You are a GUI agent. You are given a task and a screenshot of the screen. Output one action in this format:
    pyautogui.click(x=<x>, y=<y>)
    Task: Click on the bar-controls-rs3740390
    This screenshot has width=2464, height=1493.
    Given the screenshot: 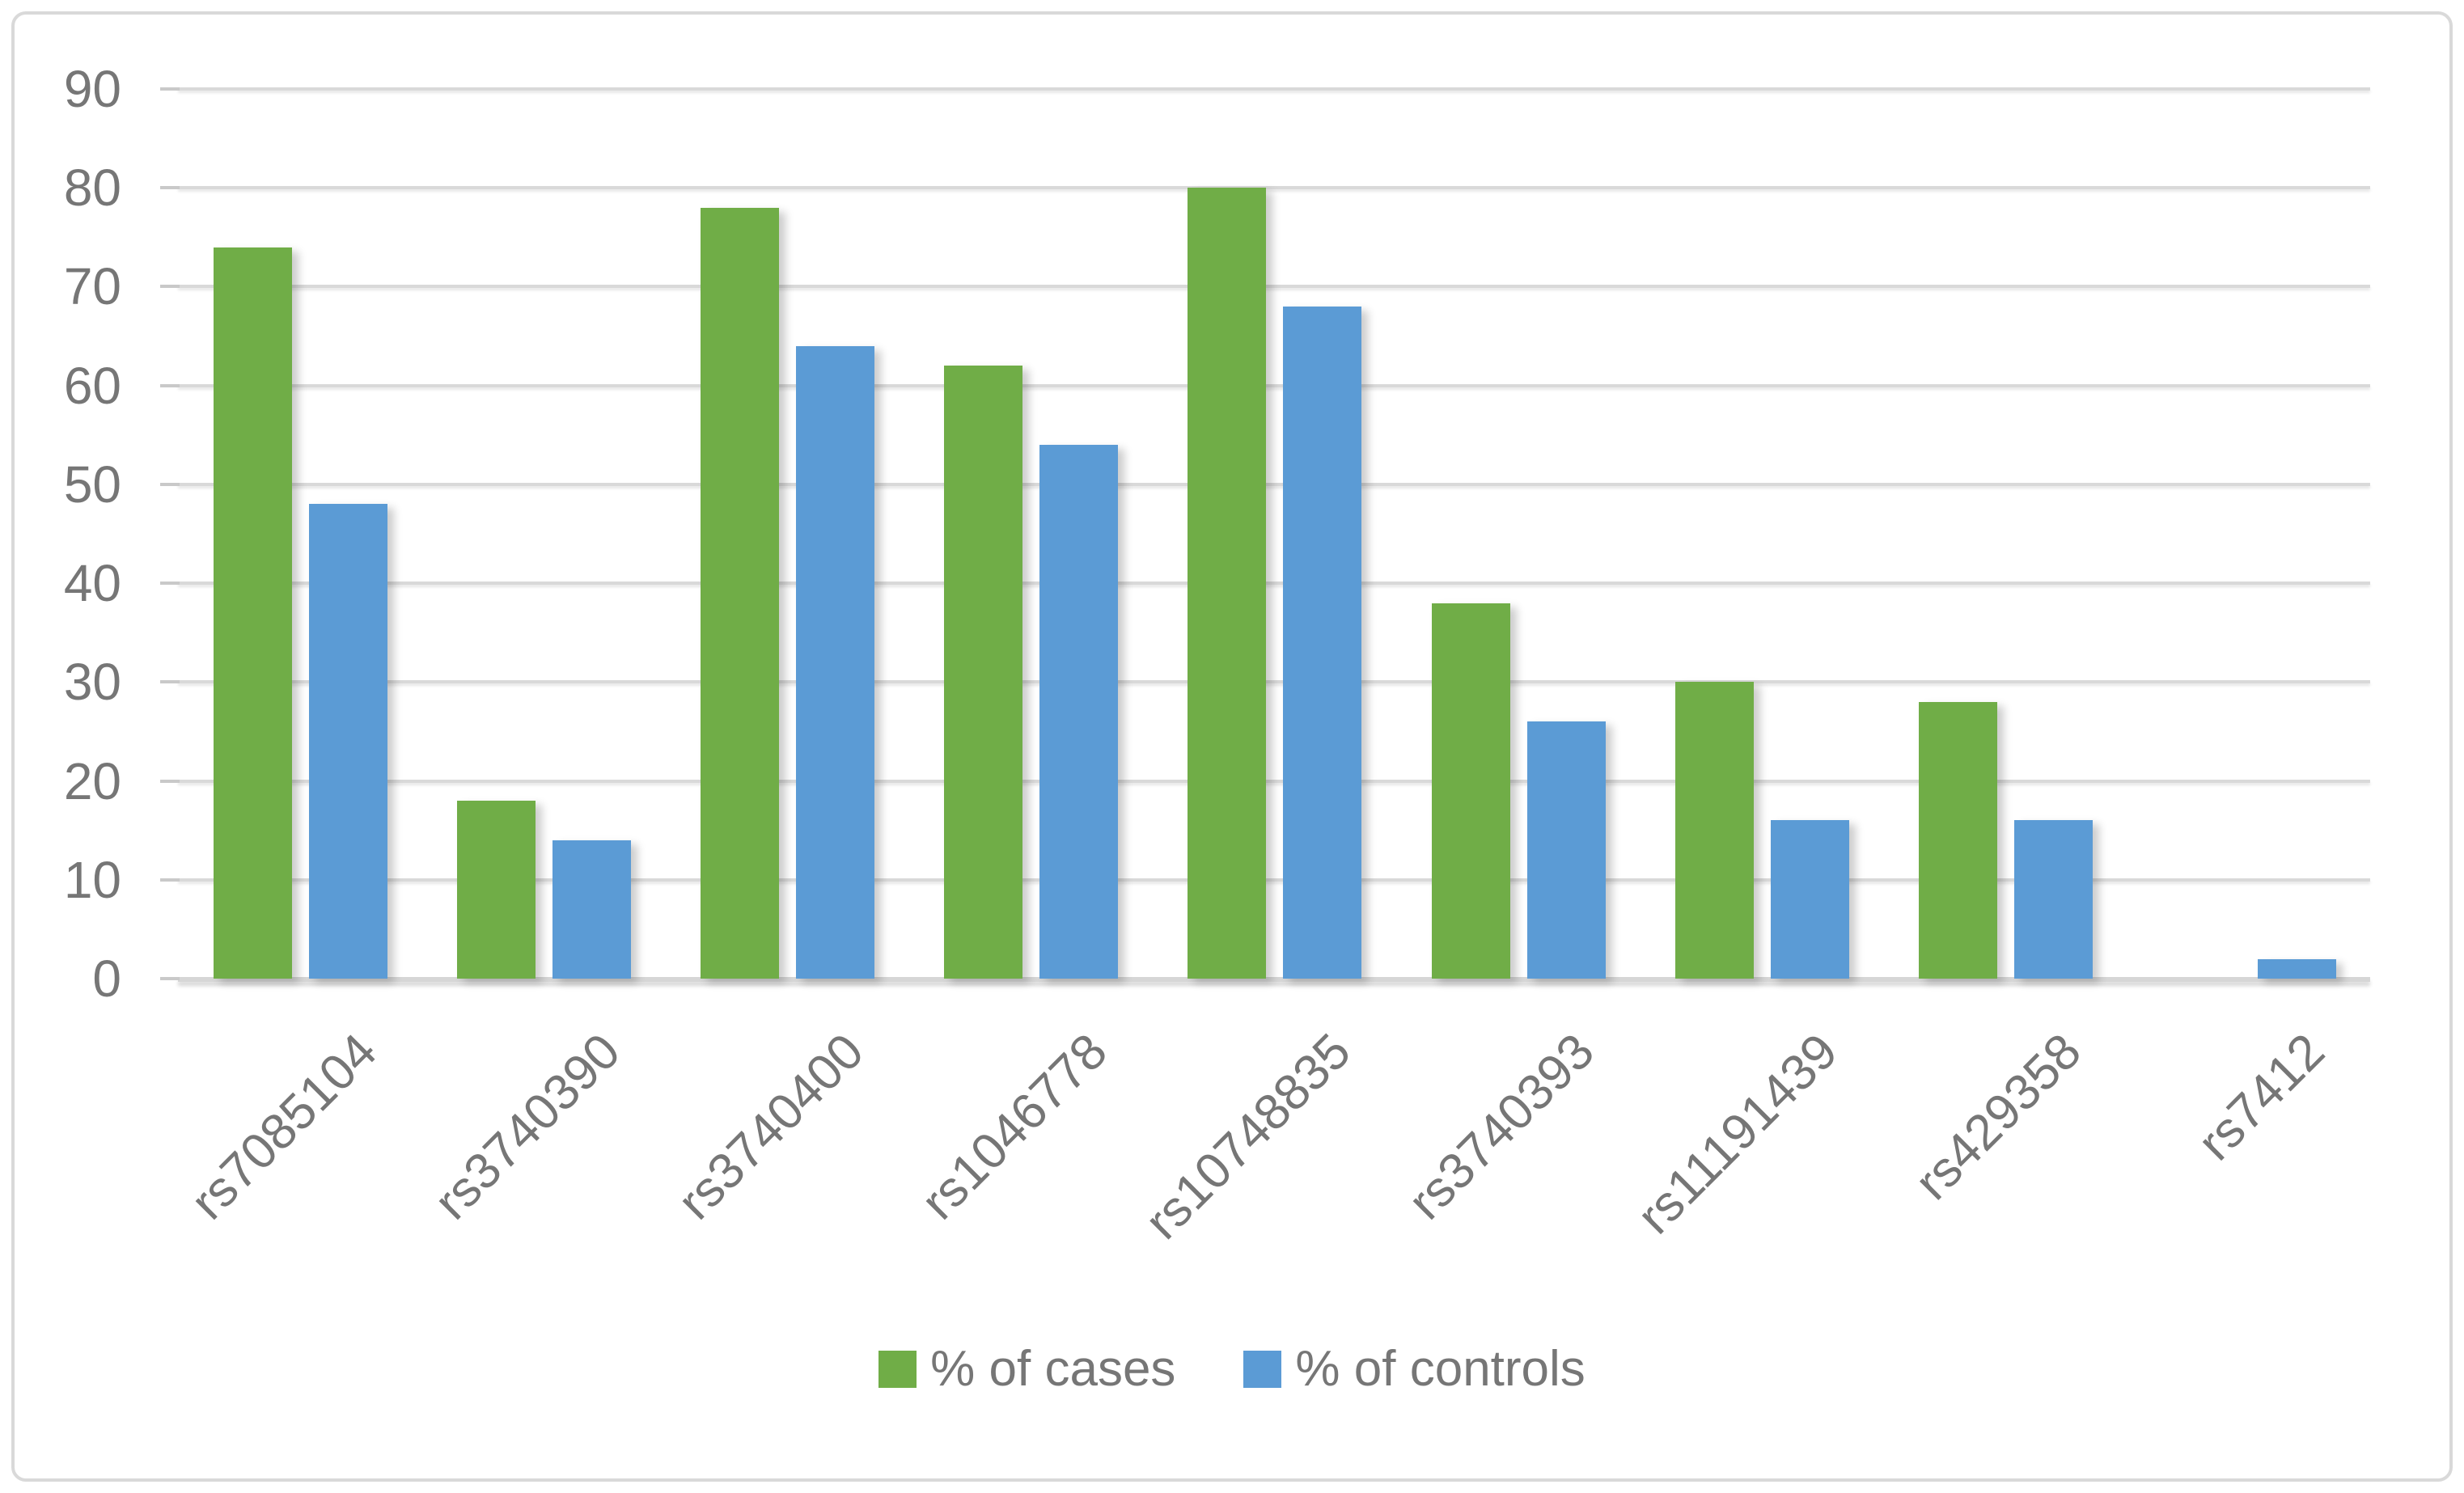 What is the action you would take?
    pyautogui.click(x=592, y=910)
    